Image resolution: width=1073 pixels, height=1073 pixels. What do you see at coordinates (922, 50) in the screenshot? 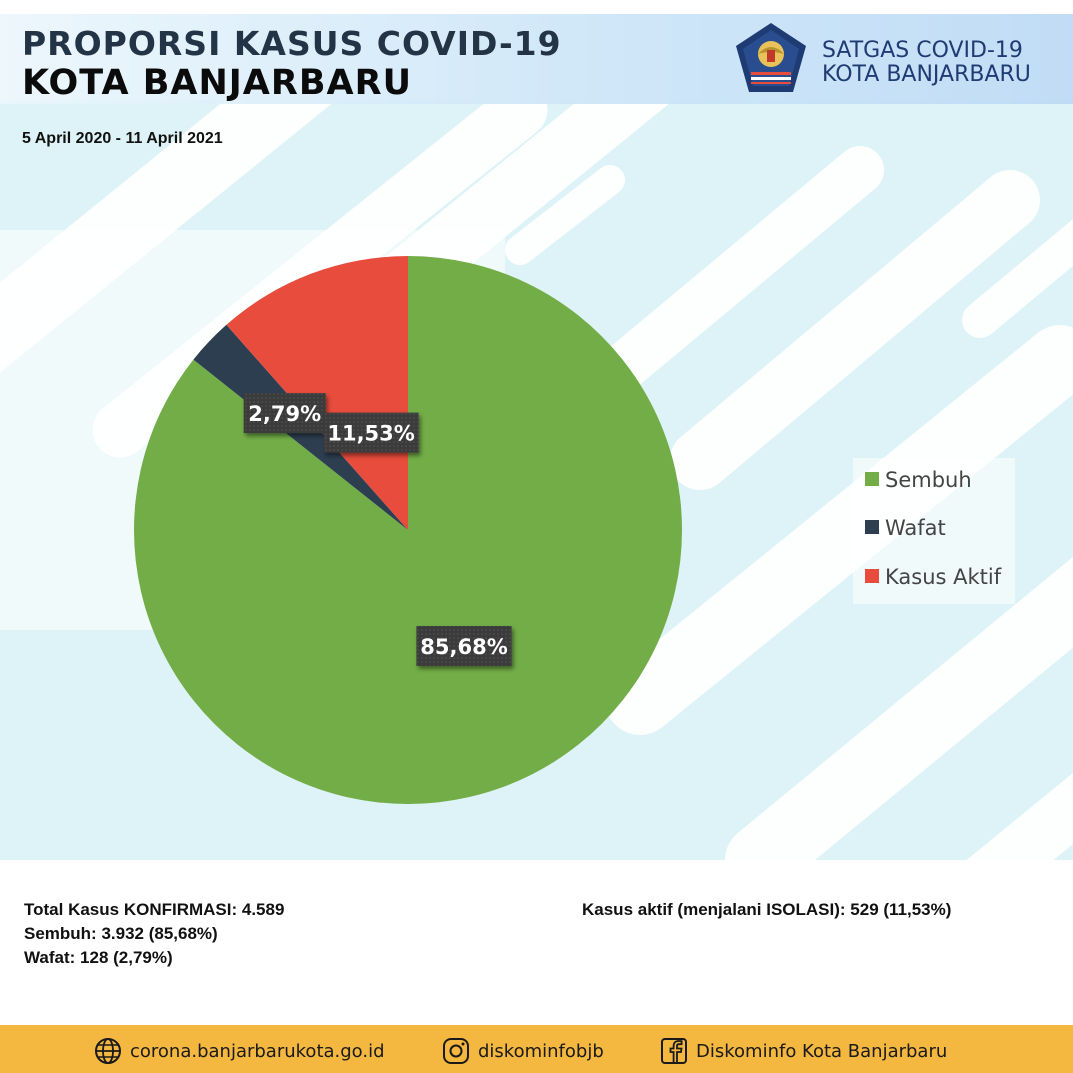
I see `org-name-line1: SATGAS COVID-19` at bounding box center [922, 50].